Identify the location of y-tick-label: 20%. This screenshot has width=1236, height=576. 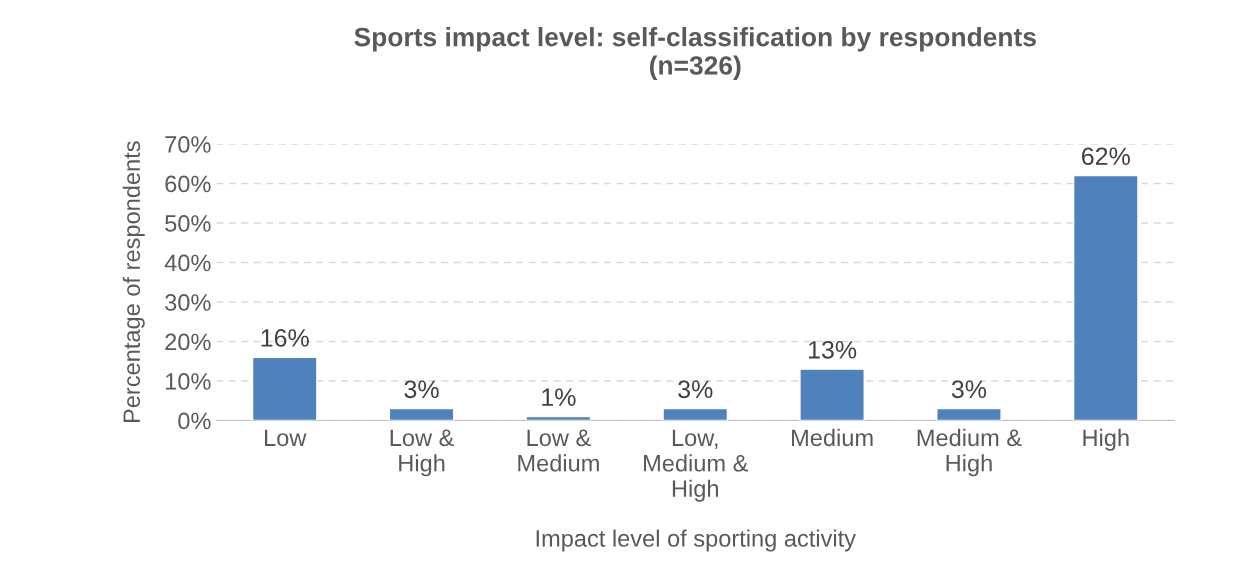
(188, 342).